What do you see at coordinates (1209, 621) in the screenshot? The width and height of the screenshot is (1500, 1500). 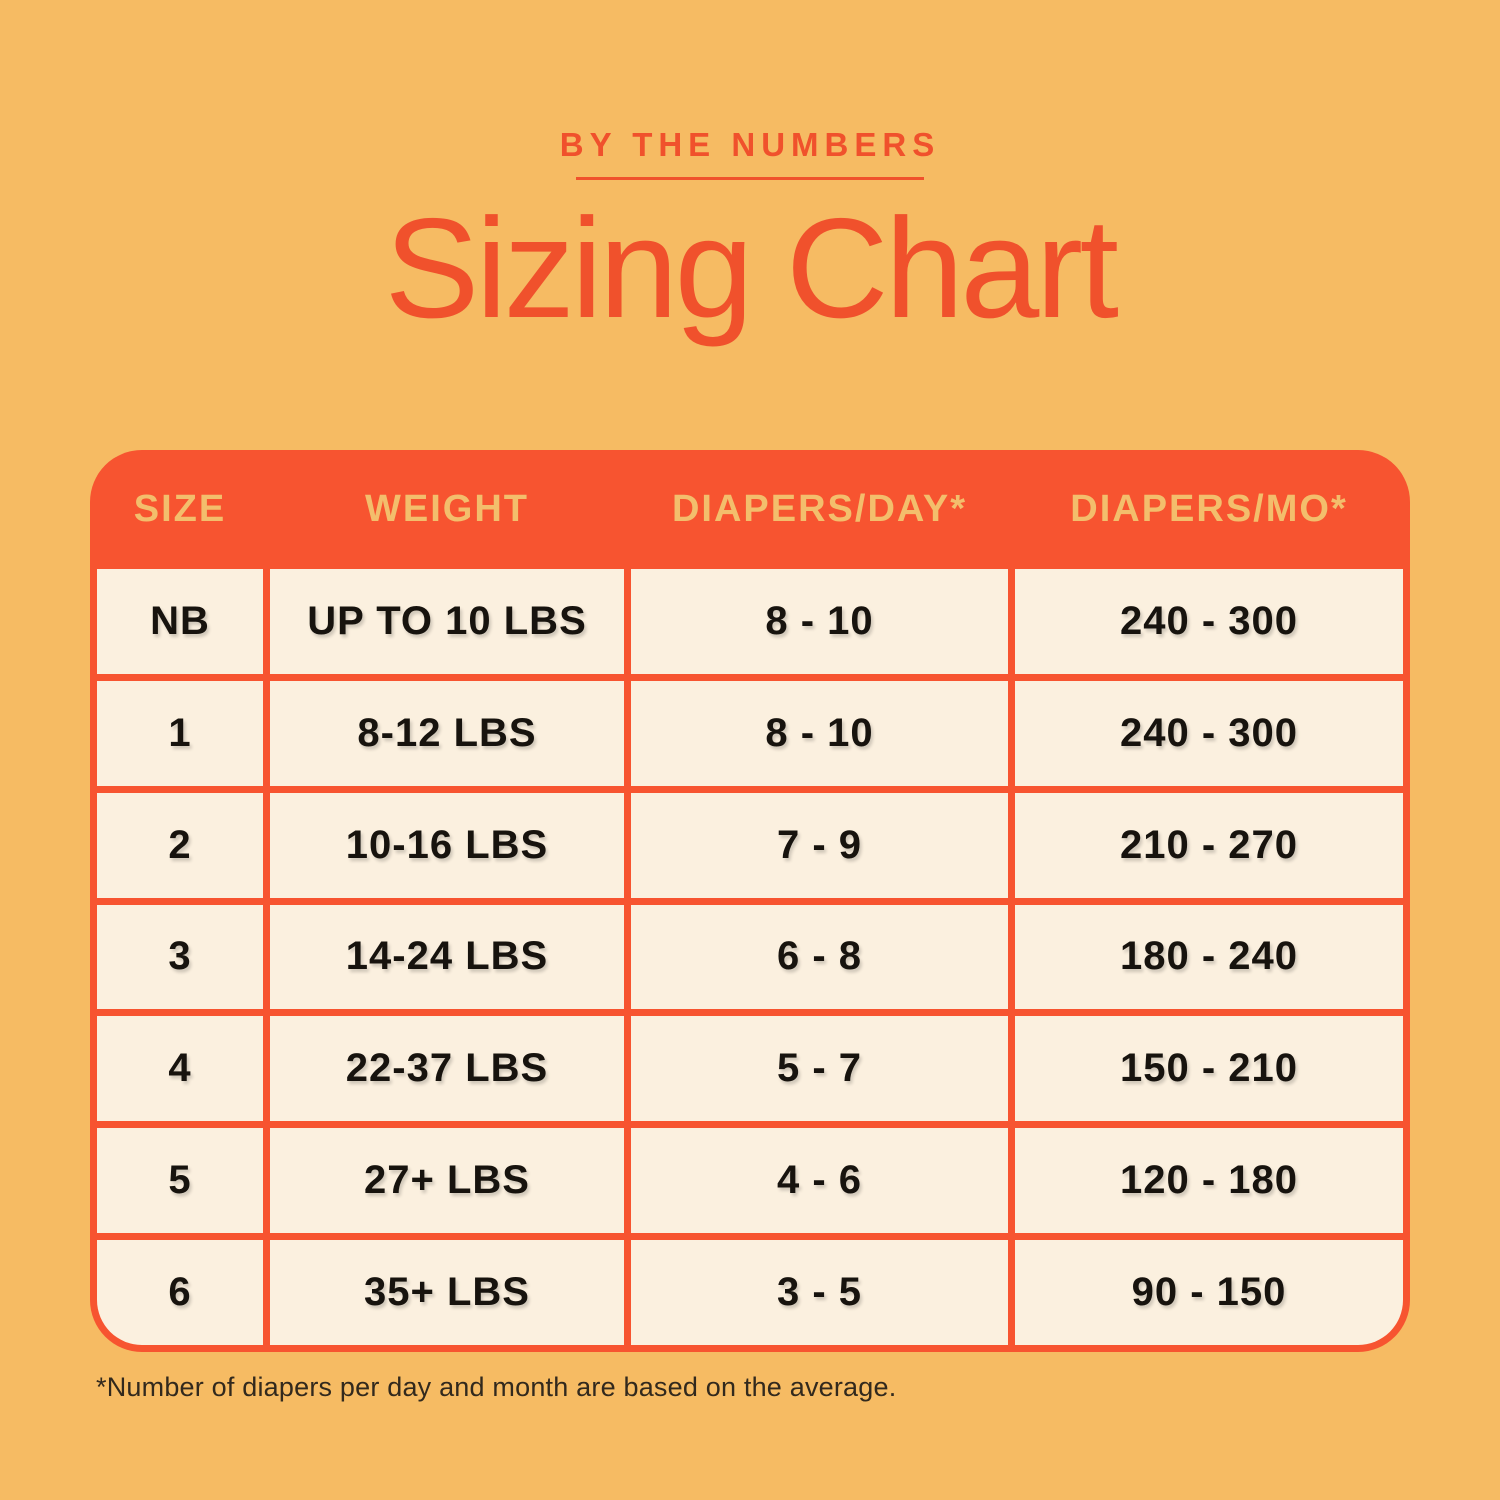 I see `table-cell-diapers-mo-row0: 240 - 300` at bounding box center [1209, 621].